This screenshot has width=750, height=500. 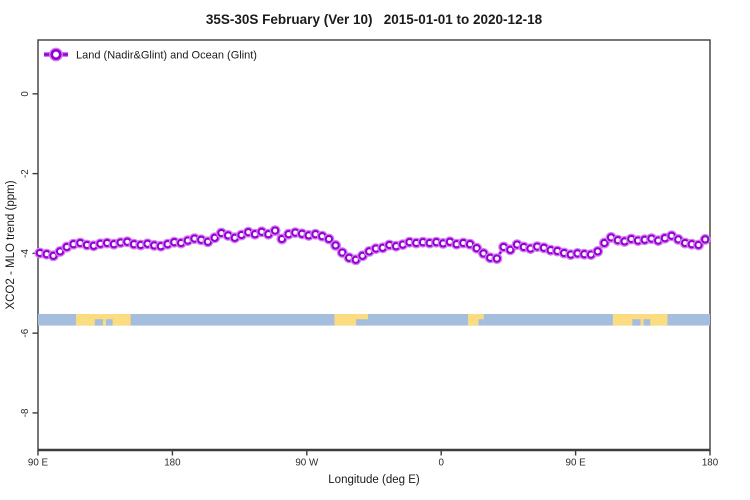 What do you see at coordinates (25, 252) in the screenshot?
I see `y-tick-label: -4` at bounding box center [25, 252].